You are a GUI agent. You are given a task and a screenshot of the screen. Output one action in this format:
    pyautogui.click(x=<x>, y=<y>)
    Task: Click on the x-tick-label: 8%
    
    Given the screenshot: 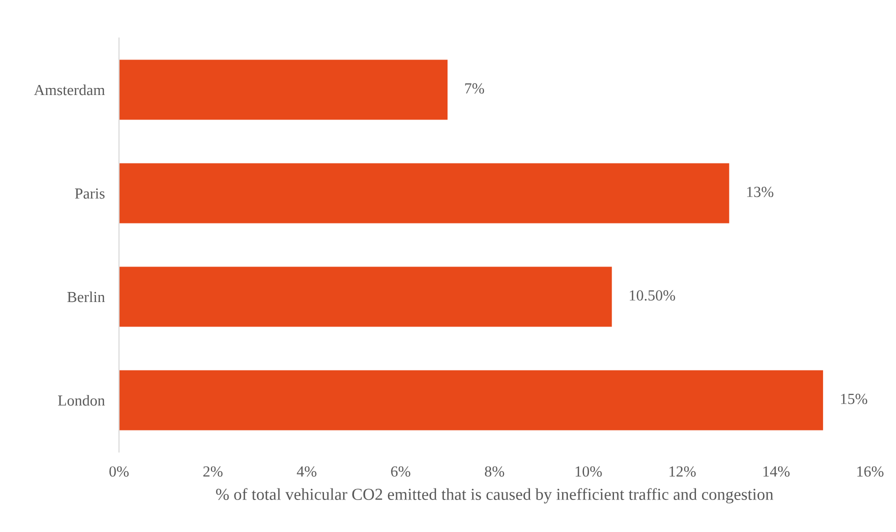 What is the action you would take?
    pyautogui.click(x=494, y=471)
    